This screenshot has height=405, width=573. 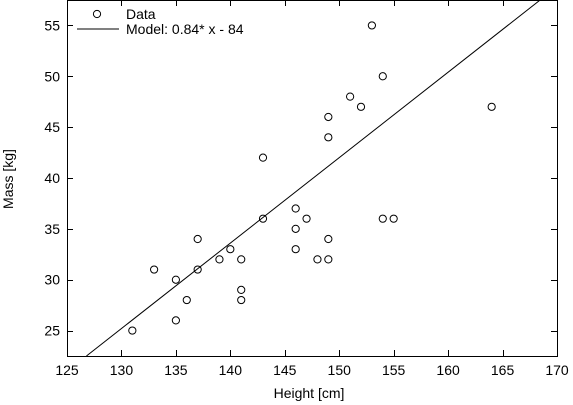 I want to click on y-tick-label: 55, so click(x=52, y=25).